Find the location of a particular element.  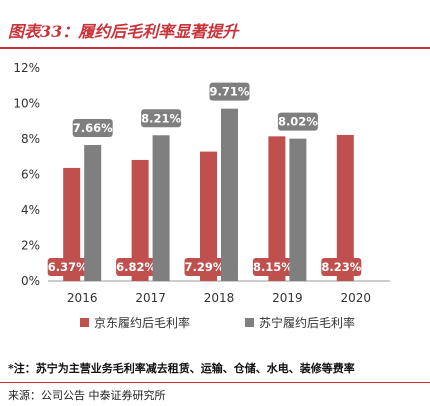

bar-suning-2018 is located at coordinates (229, 195).